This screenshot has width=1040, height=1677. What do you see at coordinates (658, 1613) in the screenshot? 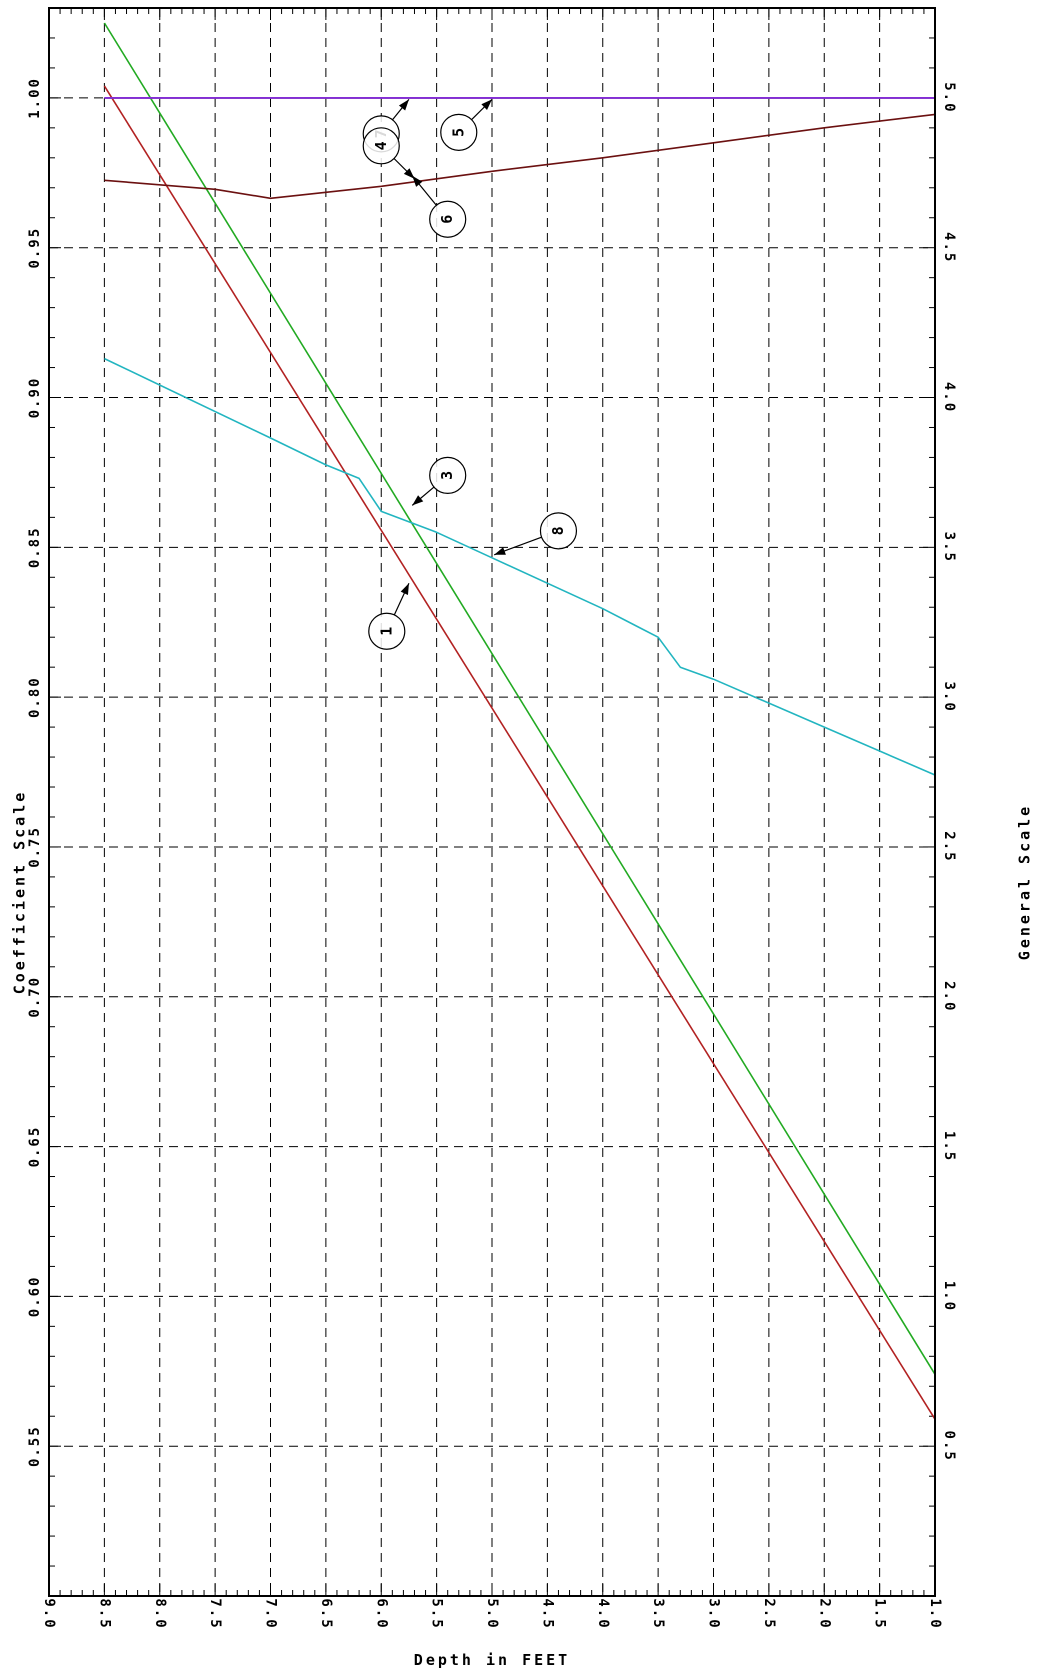
I see `depth-tick-label: 3.5` at bounding box center [658, 1613].